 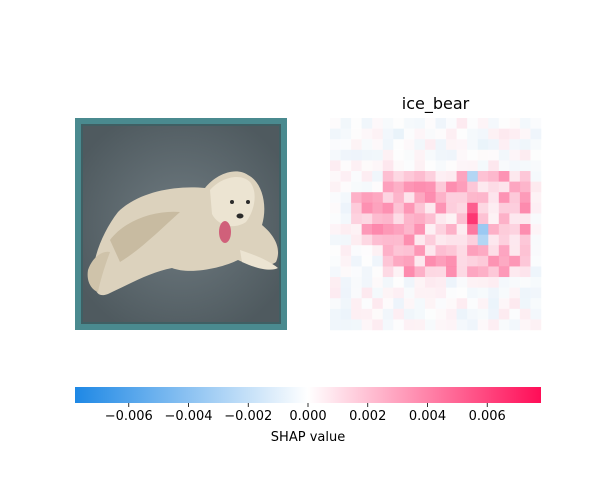 I want to click on colorbar-tick-label: 0.000, so click(x=307, y=416).